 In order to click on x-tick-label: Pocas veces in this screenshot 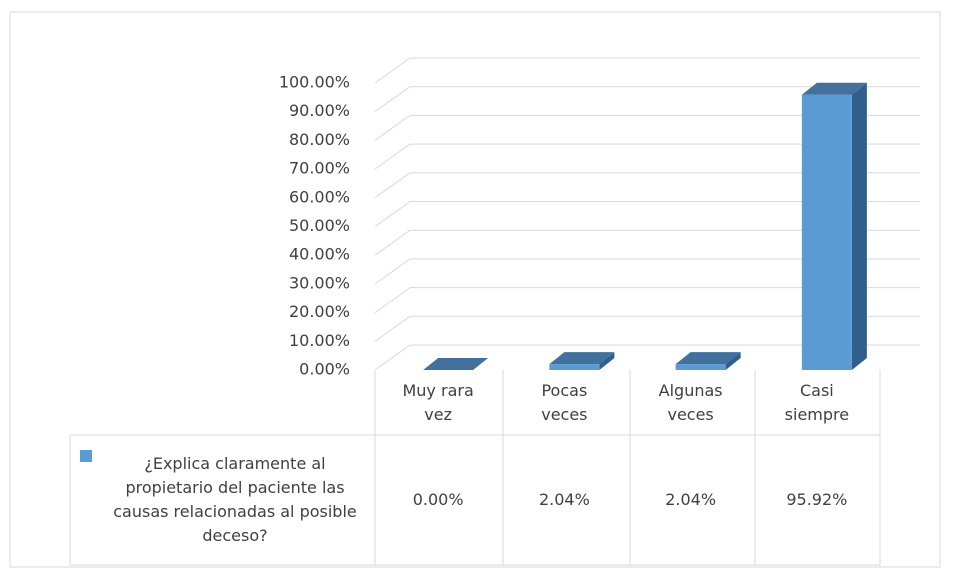, I will do `click(564, 402)`.